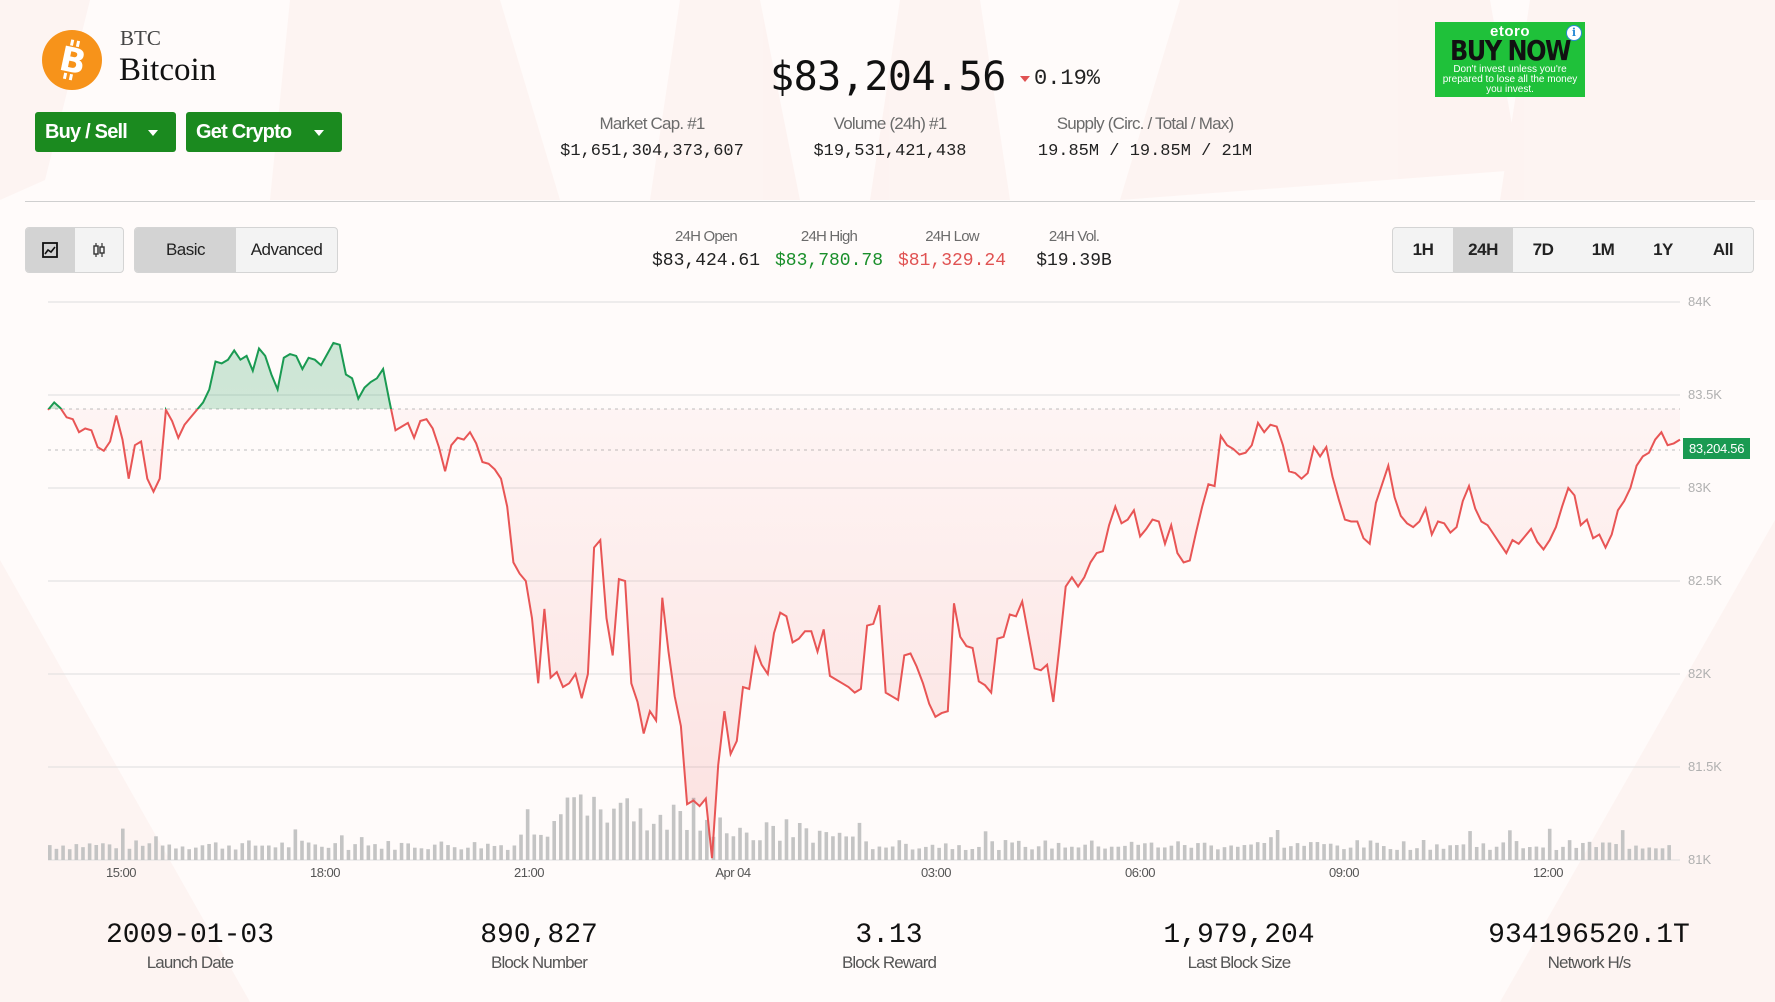 Image resolution: width=1775 pixels, height=1002 pixels. Describe the element at coordinates (890, 137) in the screenshot. I see `volume-stat: Volume (24h) #1 $19,531,421,438` at that location.